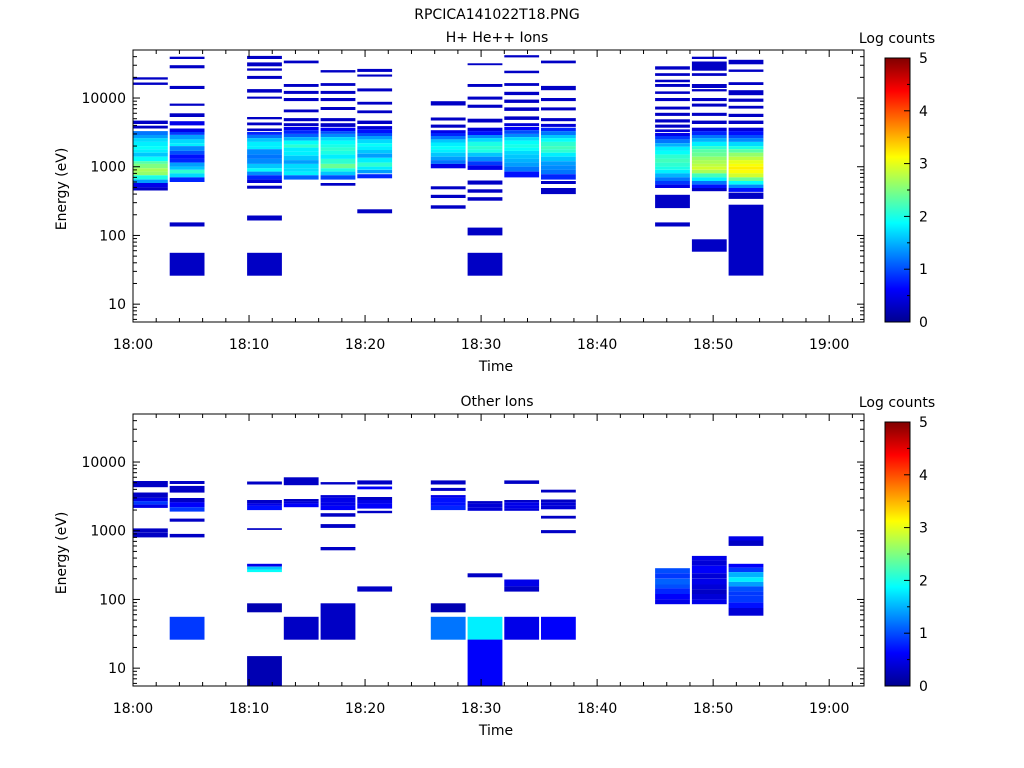  I want to click on x-tick-label: 18:10, so click(249, 345).